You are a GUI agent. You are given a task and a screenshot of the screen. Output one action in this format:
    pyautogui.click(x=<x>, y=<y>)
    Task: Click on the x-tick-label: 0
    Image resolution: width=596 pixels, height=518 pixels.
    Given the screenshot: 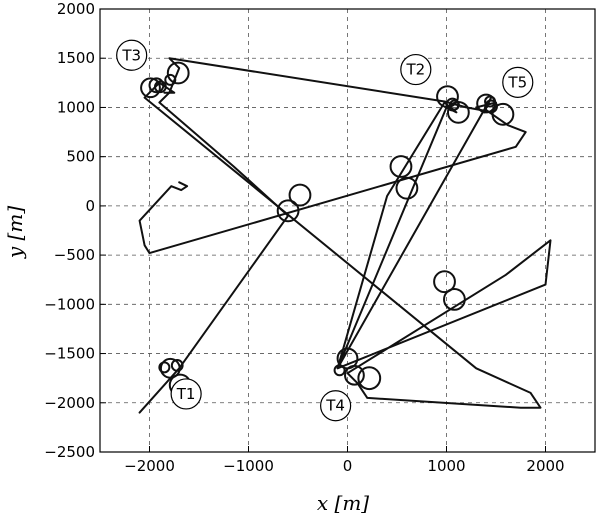 What is the action you would take?
    pyautogui.click(x=348, y=466)
    